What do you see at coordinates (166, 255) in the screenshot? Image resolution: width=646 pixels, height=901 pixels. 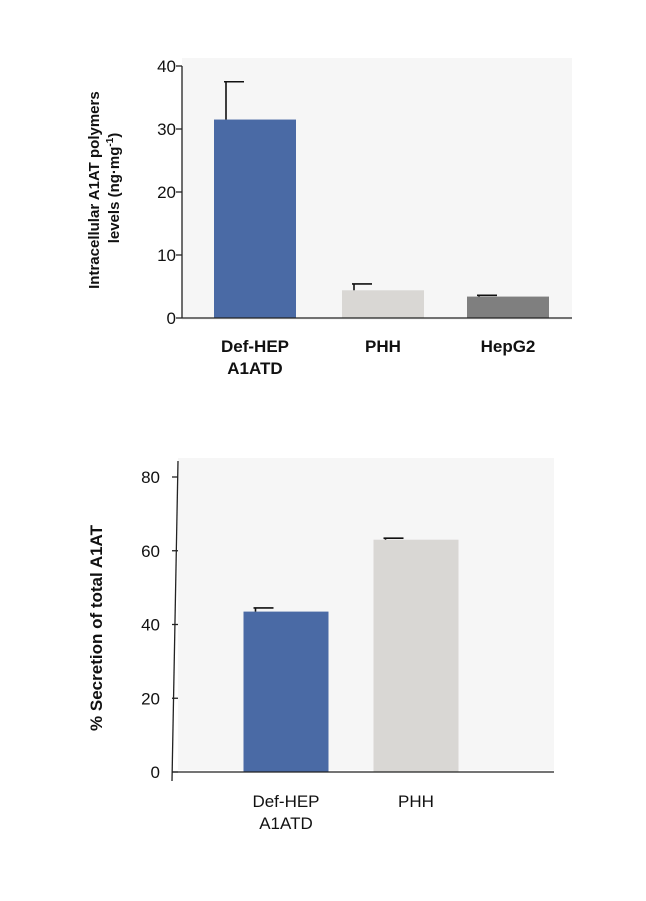 I see `chart-1-y-tick-label: 10` at bounding box center [166, 255].